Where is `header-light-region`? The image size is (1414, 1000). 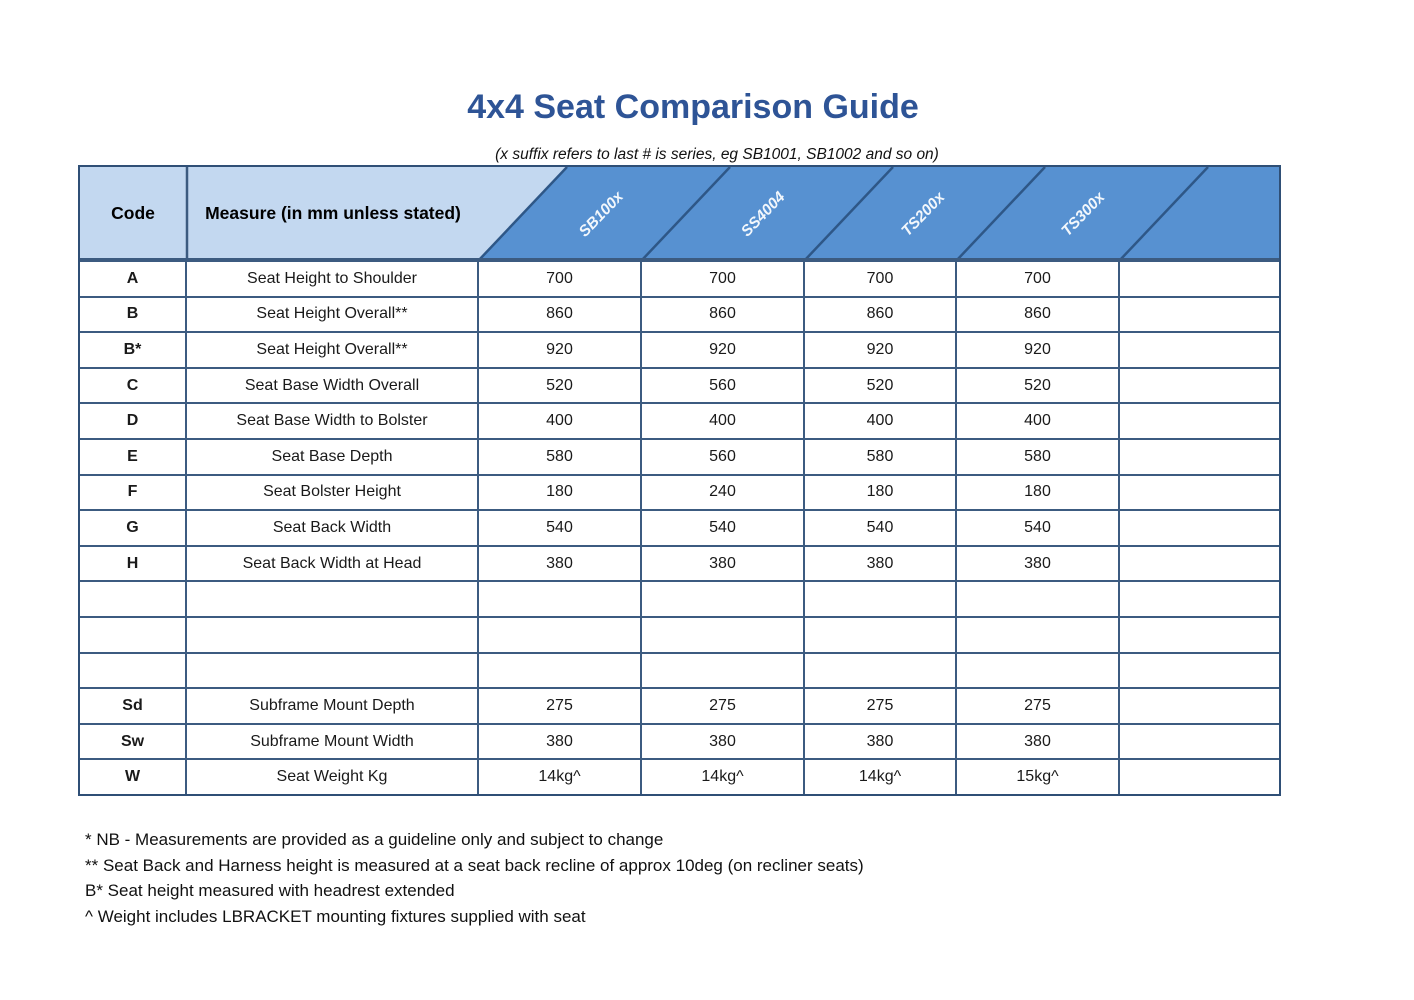
header-light-region is located at coordinates (323, 213).